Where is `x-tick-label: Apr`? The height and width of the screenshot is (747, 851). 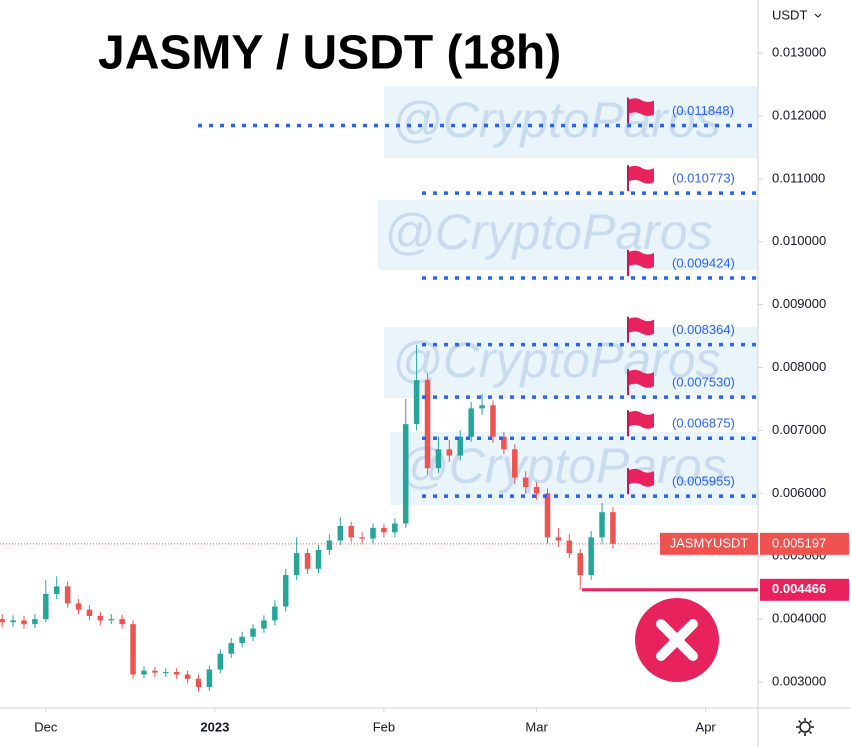
x-tick-label: Apr is located at coordinates (706, 726).